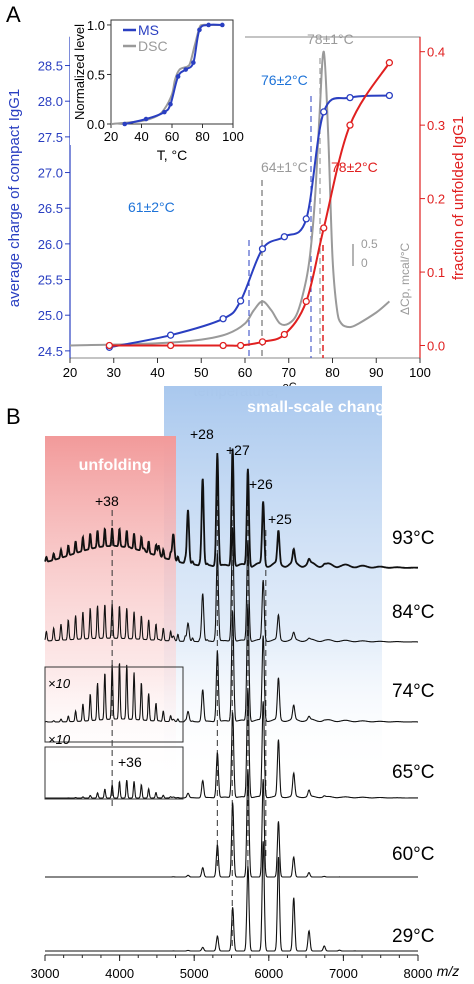 This screenshot has height=984, width=474. What do you see at coordinates (50, 315) in the screenshot?
I see `left-tick-label: 25.0` at bounding box center [50, 315].